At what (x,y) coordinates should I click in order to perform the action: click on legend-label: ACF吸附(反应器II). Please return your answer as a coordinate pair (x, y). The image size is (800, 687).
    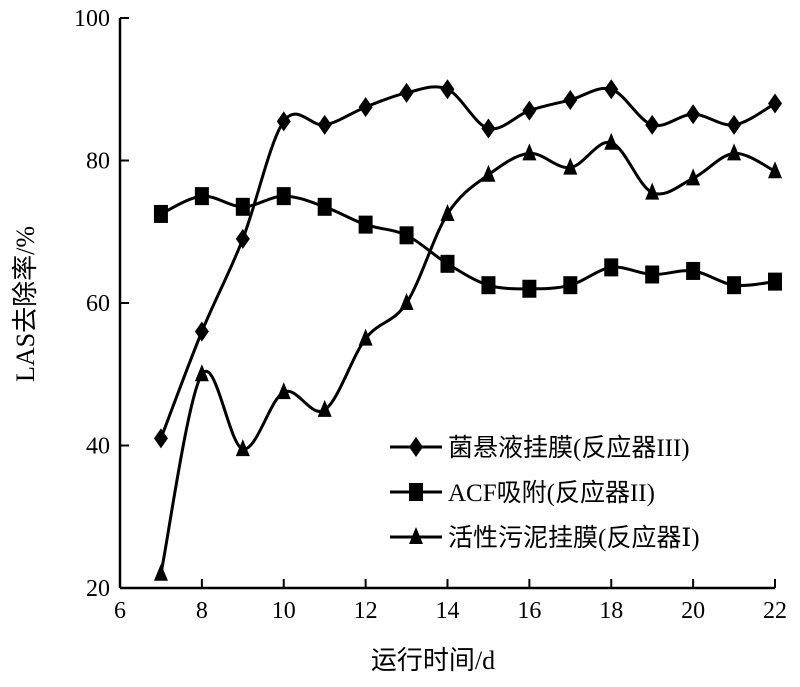
    Looking at the image, I should click on (551, 493).